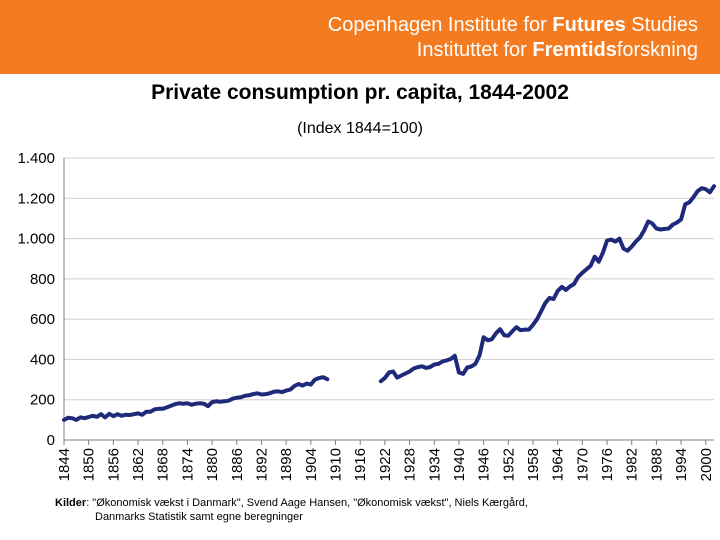  What do you see at coordinates (557, 50) in the screenshot?
I see `header-institute-name-da: Instituttet for Fremtidsforskning` at bounding box center [557, 50].